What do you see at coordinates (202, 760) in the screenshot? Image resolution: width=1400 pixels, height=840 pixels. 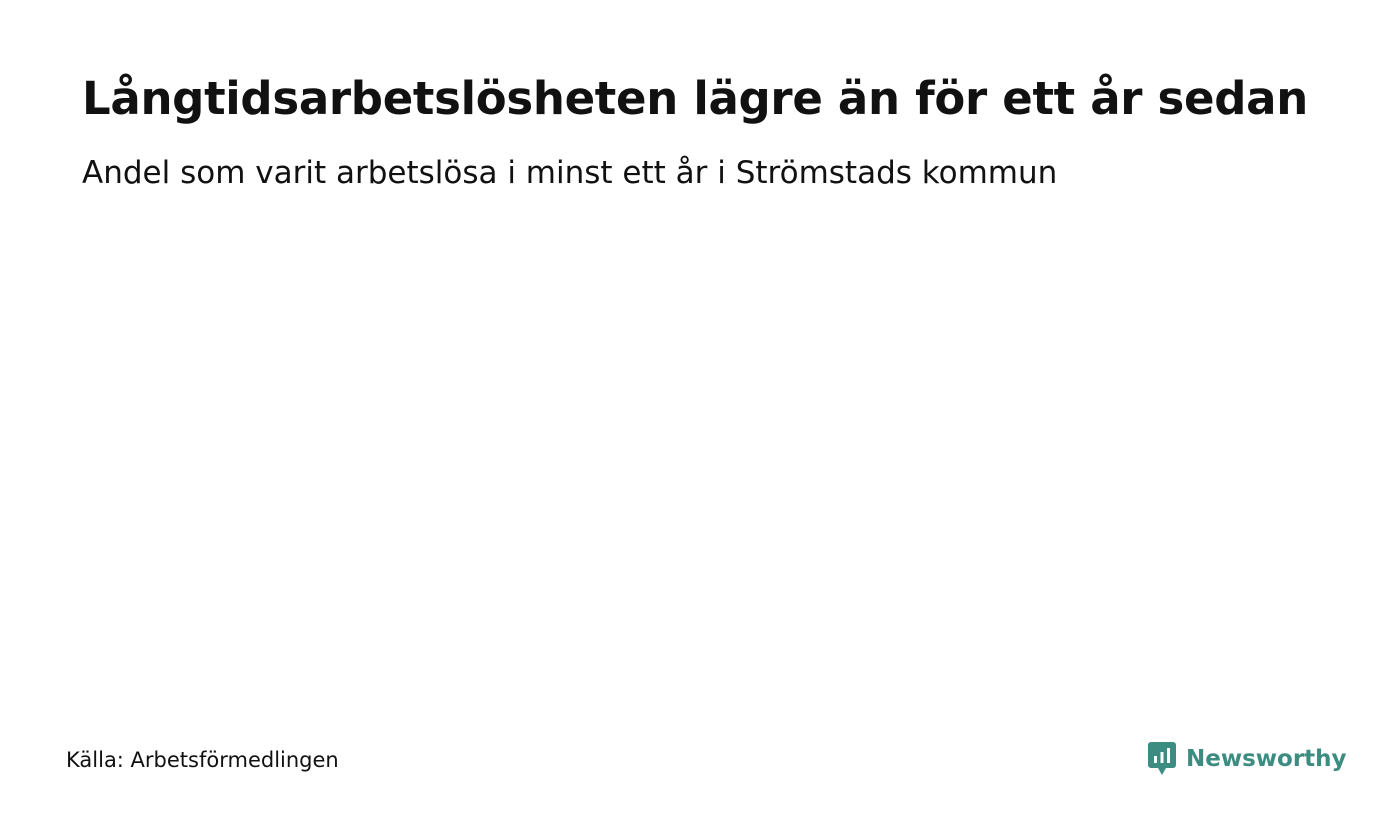 I see `source-note: Källa: Arbetsförmedlingen` at bounding box center [202, 760].